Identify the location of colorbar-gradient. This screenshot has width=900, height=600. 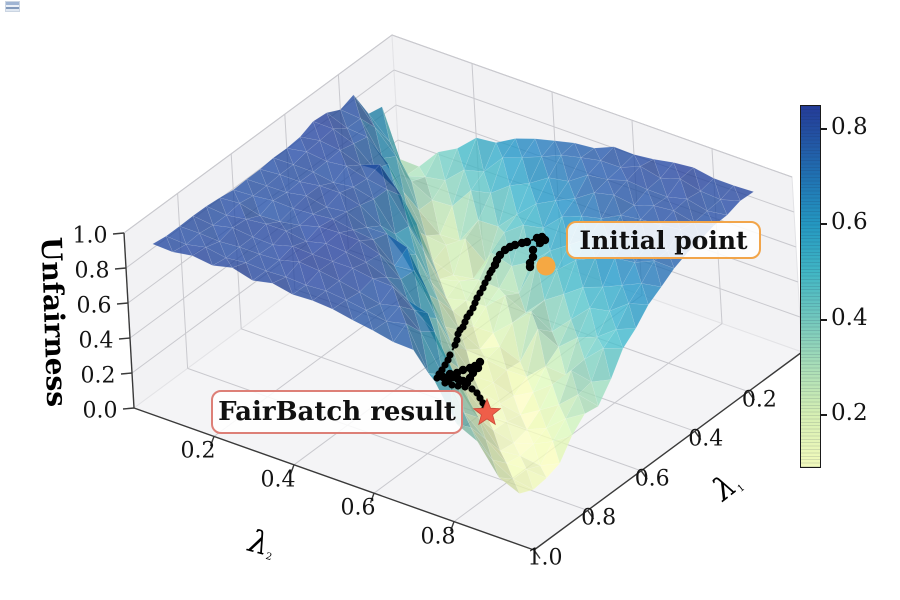
(810, 286).